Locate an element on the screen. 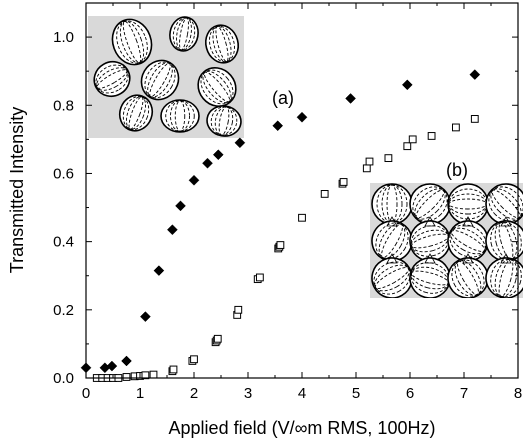 The image size is (523, 442). panel-label-b: (b) is located at coordinates (457, 170).